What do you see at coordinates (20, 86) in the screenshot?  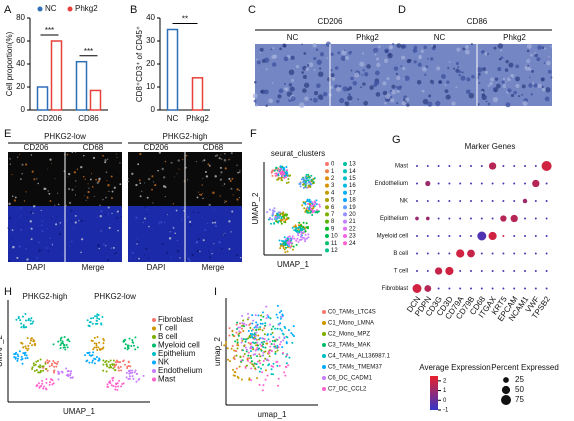 I see `y-tick-label: 20` at bounding box center [20, 86].